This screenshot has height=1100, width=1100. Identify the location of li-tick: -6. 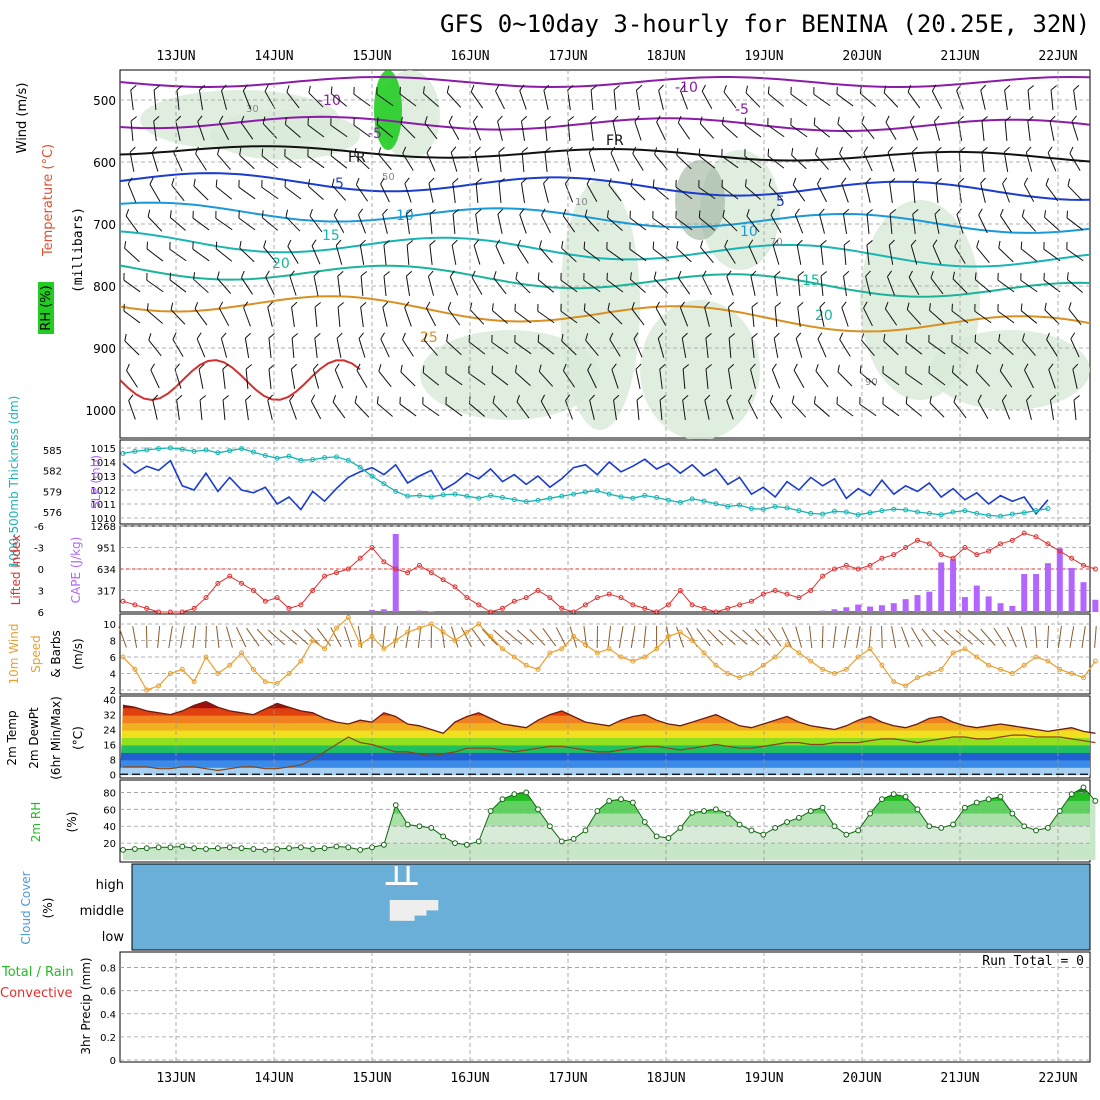
(39, 527).